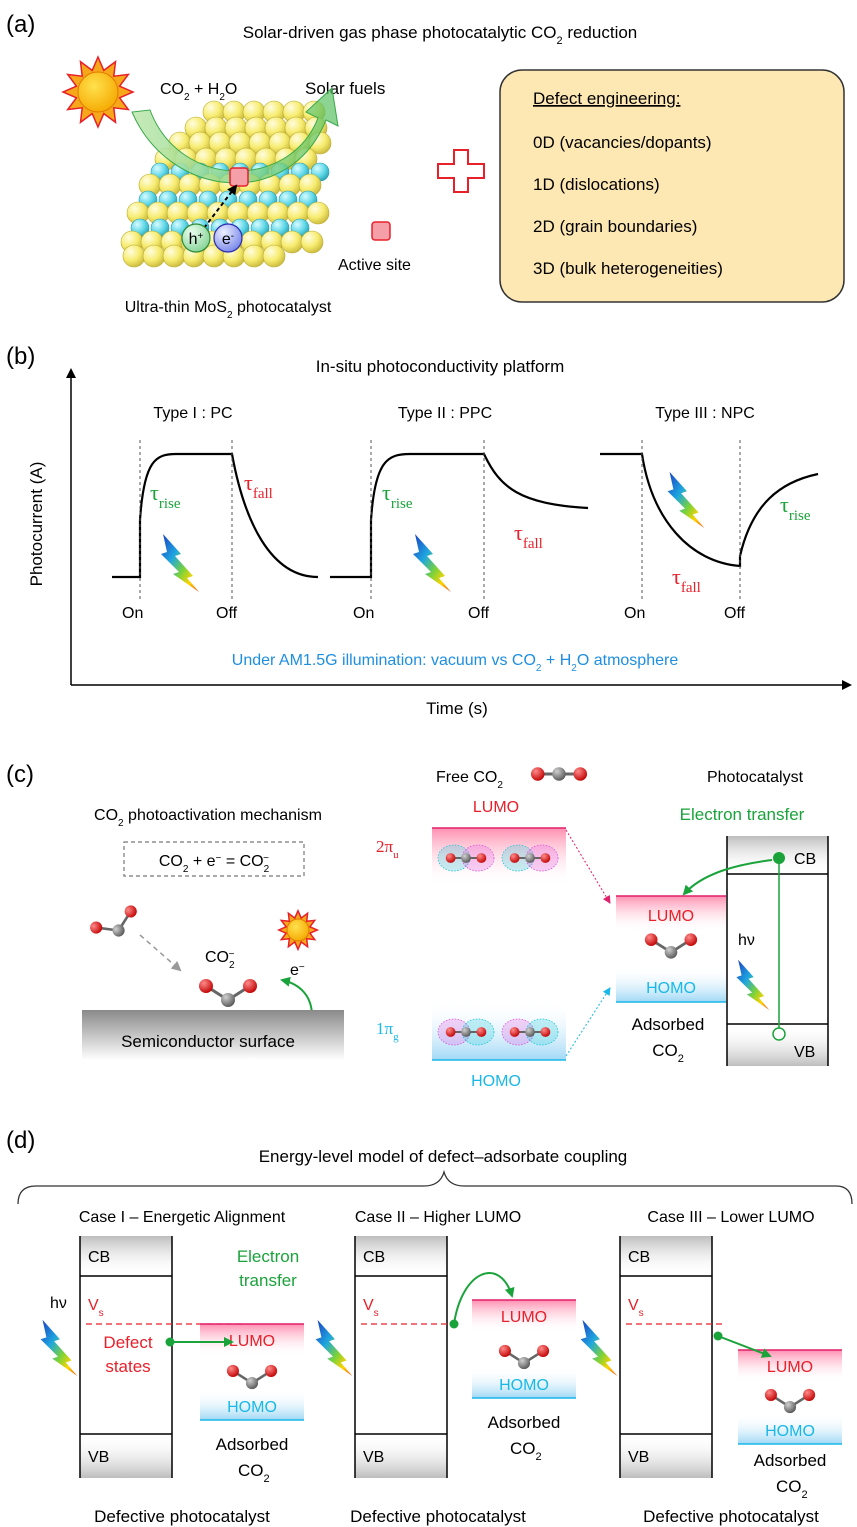 Image resolution: width=857 pixels, height=1527 pixels. I want to click on panel-c-label: (c), so click(20, 774).